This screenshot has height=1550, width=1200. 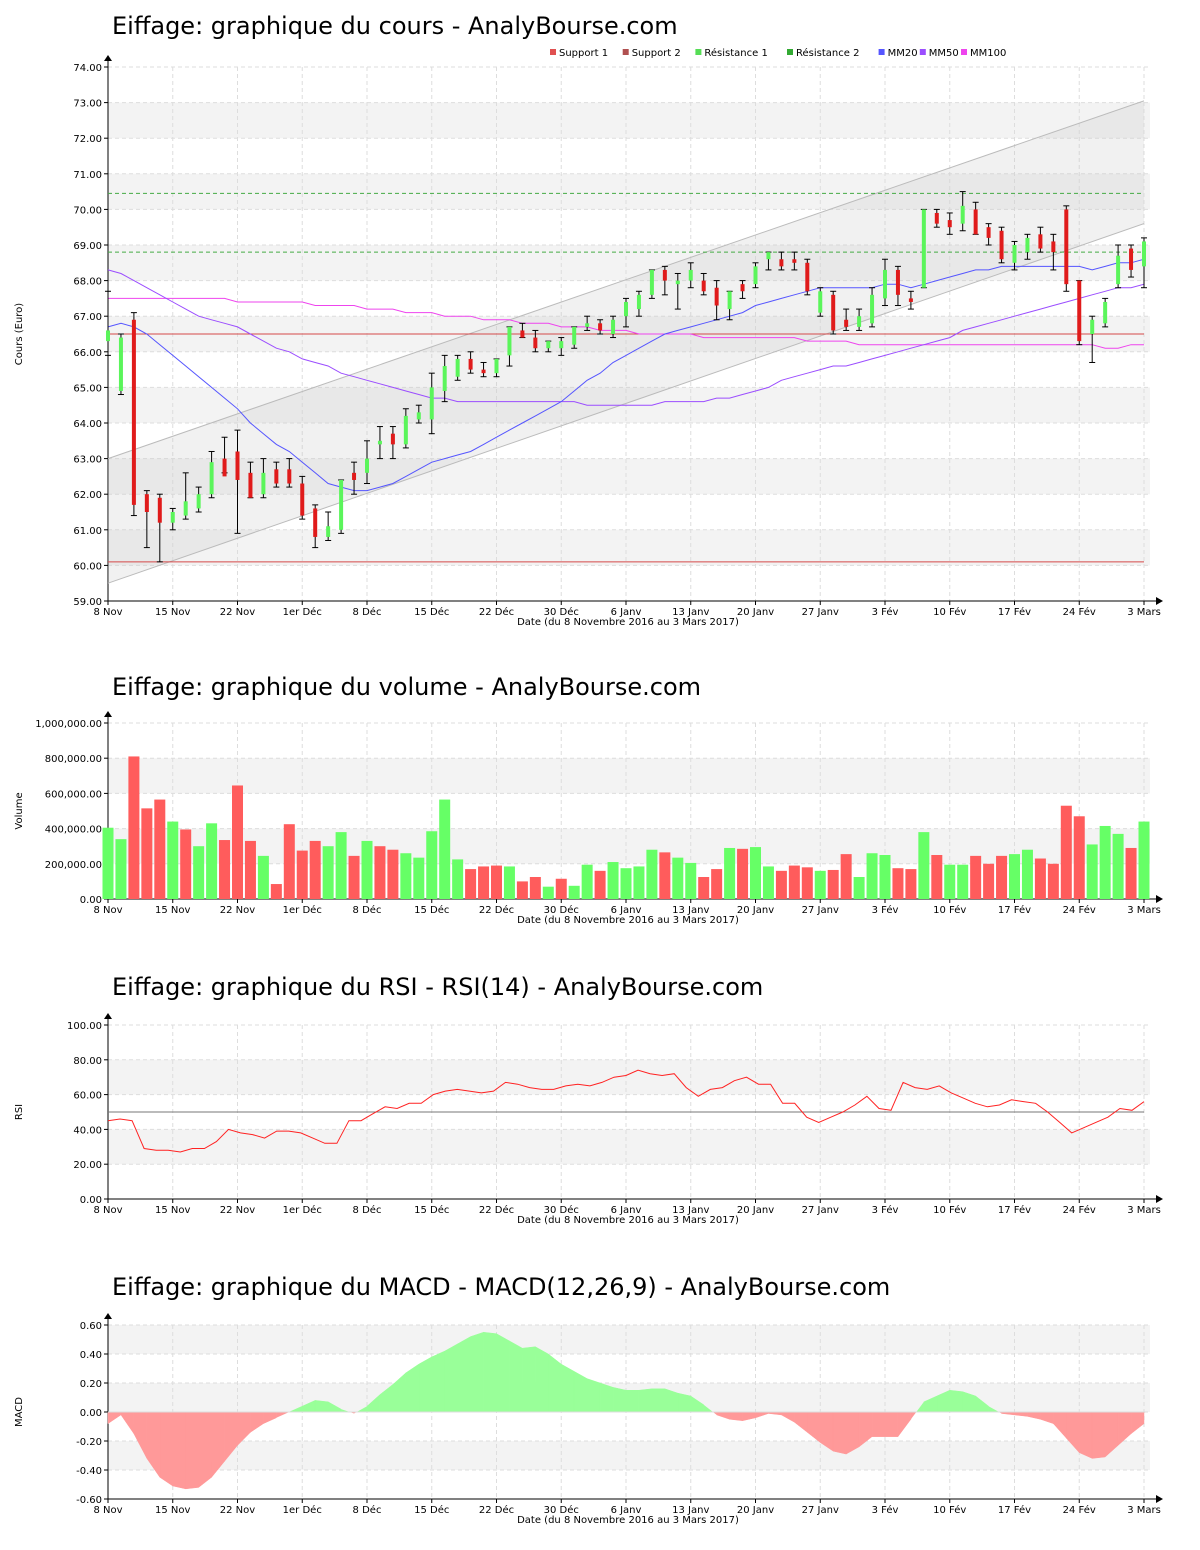 I want to click on y-tick-label: 0.20, so click(x=91, y=1384).